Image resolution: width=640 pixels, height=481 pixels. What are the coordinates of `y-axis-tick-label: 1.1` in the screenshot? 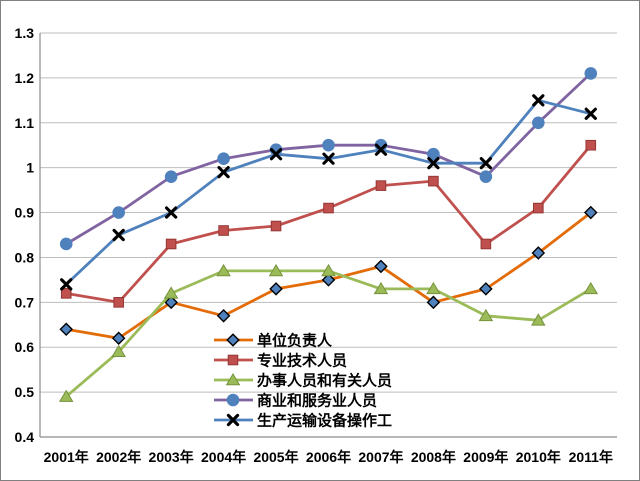 It's located at (25, 123).